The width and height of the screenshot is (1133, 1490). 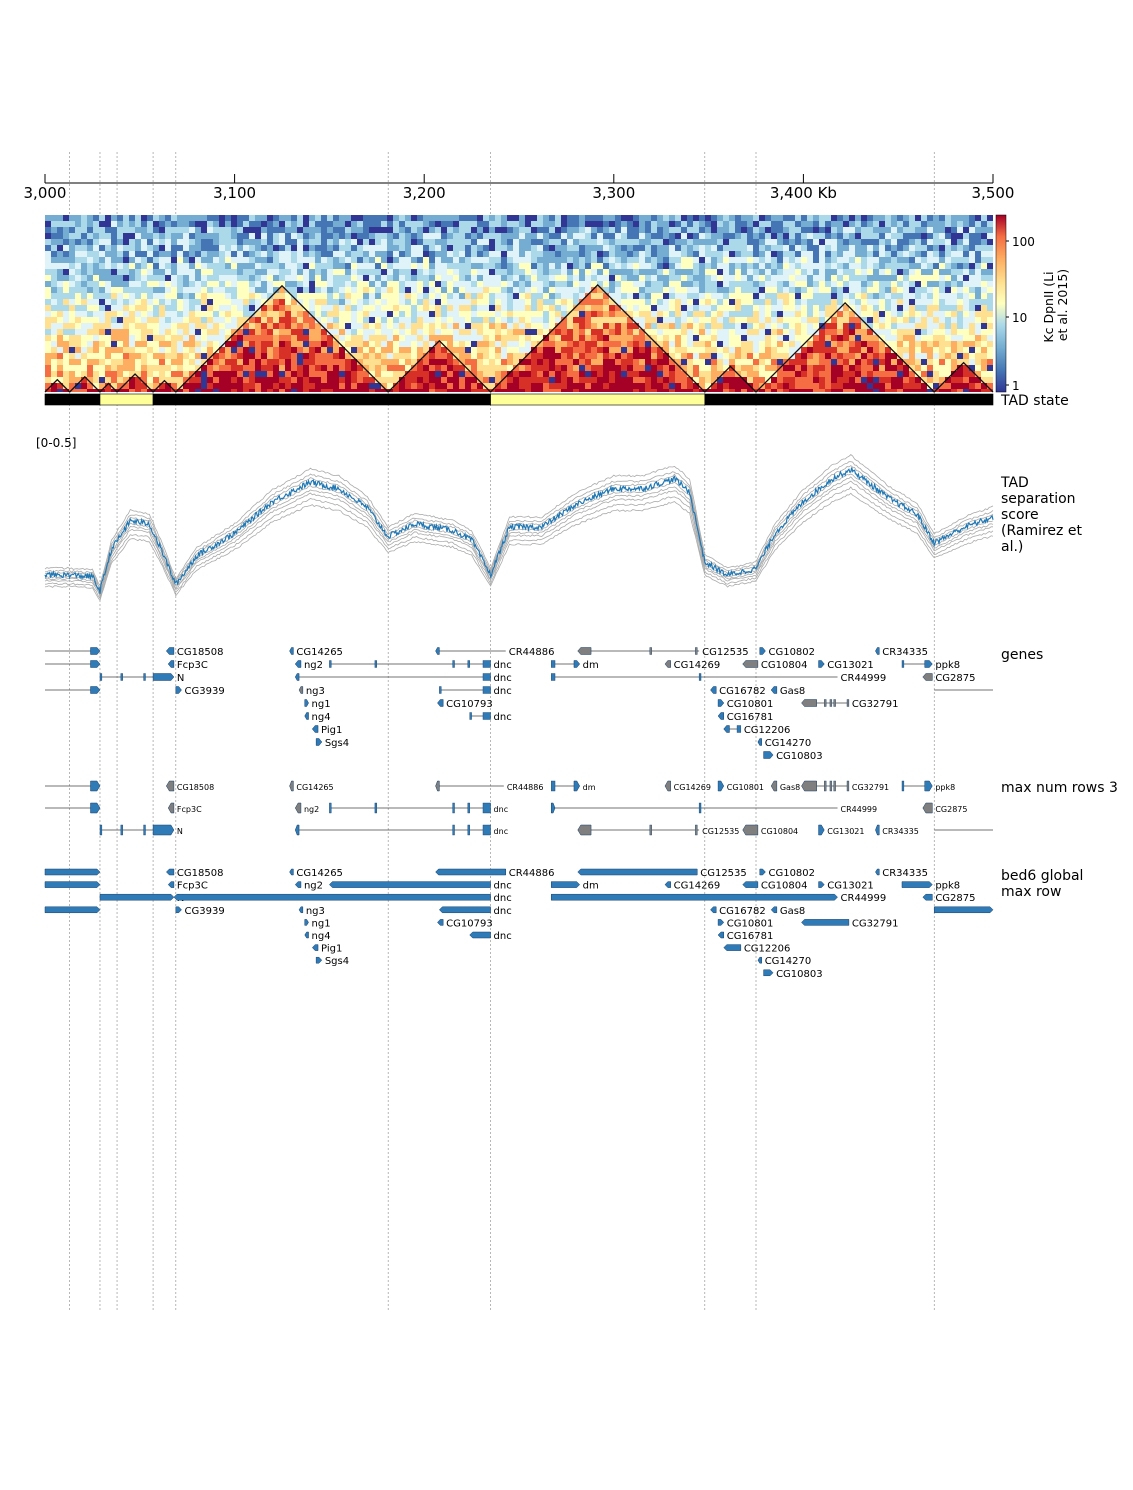 I want to click on x-tick-label: 3,100, so click(x=234, y=193).